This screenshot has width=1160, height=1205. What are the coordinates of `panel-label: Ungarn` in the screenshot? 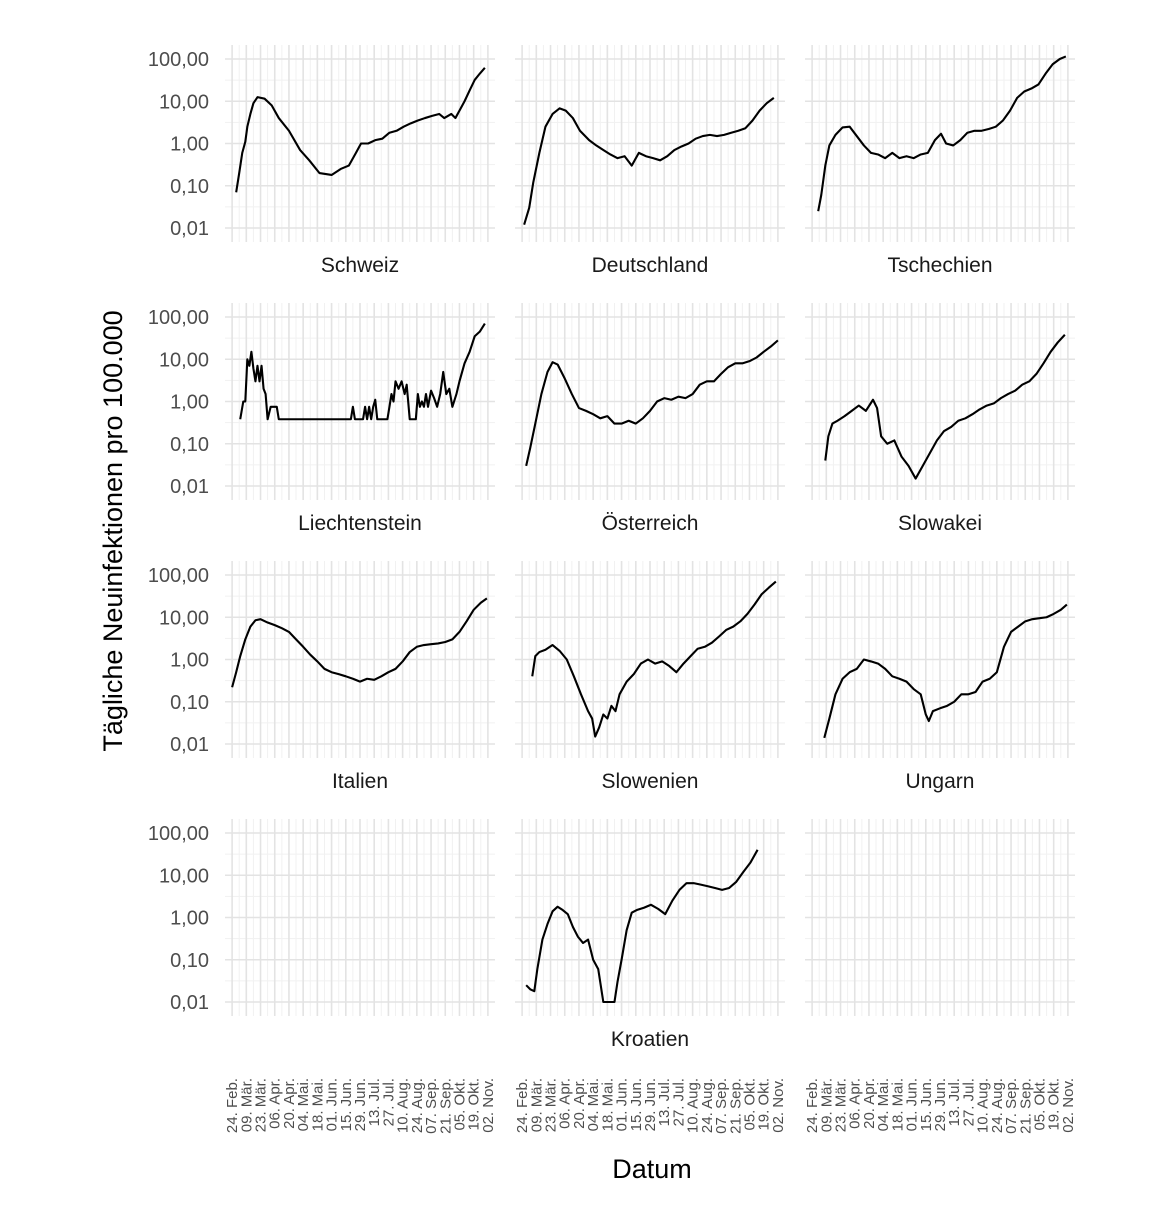 It's located at (940, 781).